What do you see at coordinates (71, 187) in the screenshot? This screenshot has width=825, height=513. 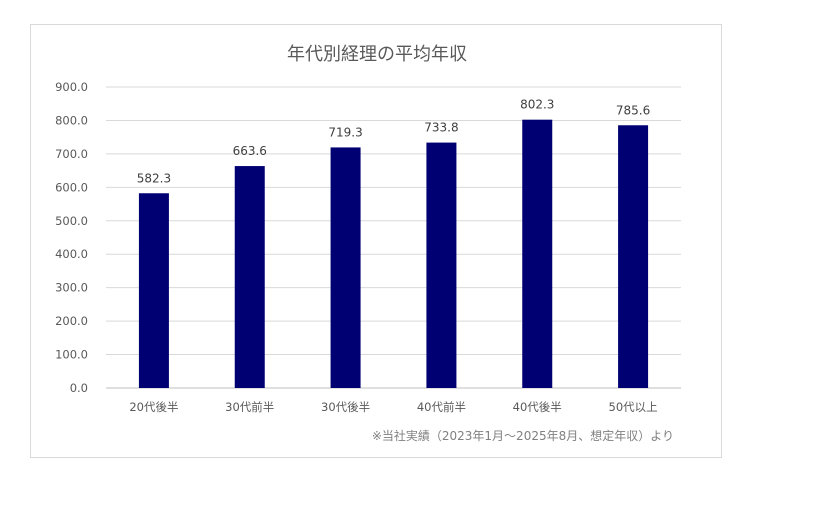 I see `y-tick-label: 600.0` at bounding box center [71, 187].